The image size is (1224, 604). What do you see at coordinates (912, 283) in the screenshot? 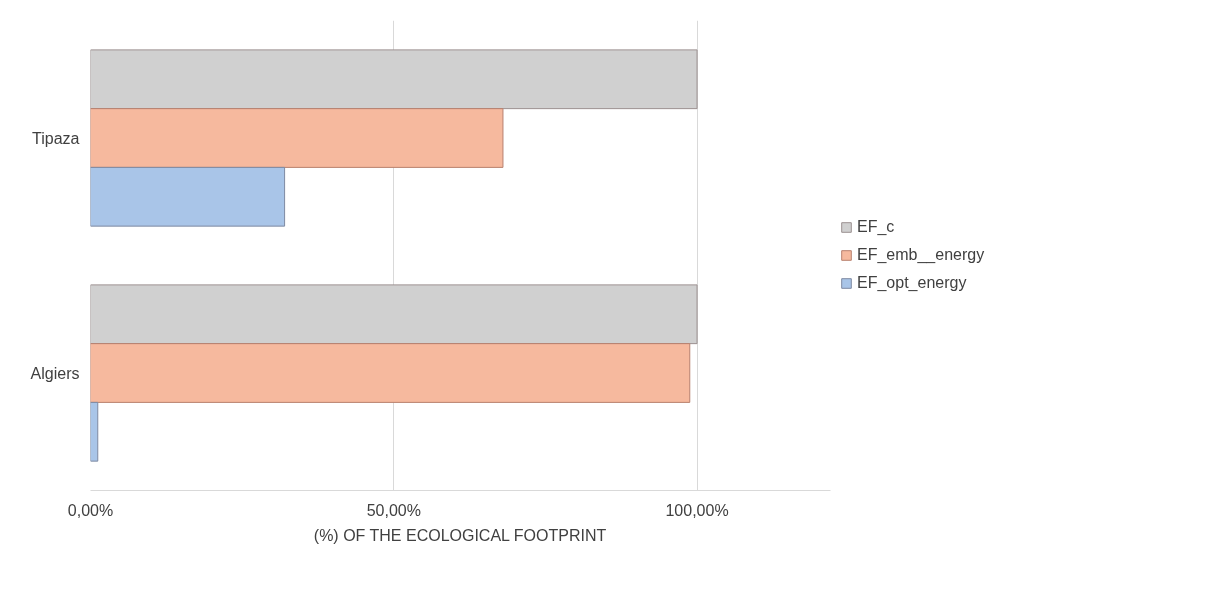
I see `legend-label: EF_opt_energy` at bounding box center [912, 283].